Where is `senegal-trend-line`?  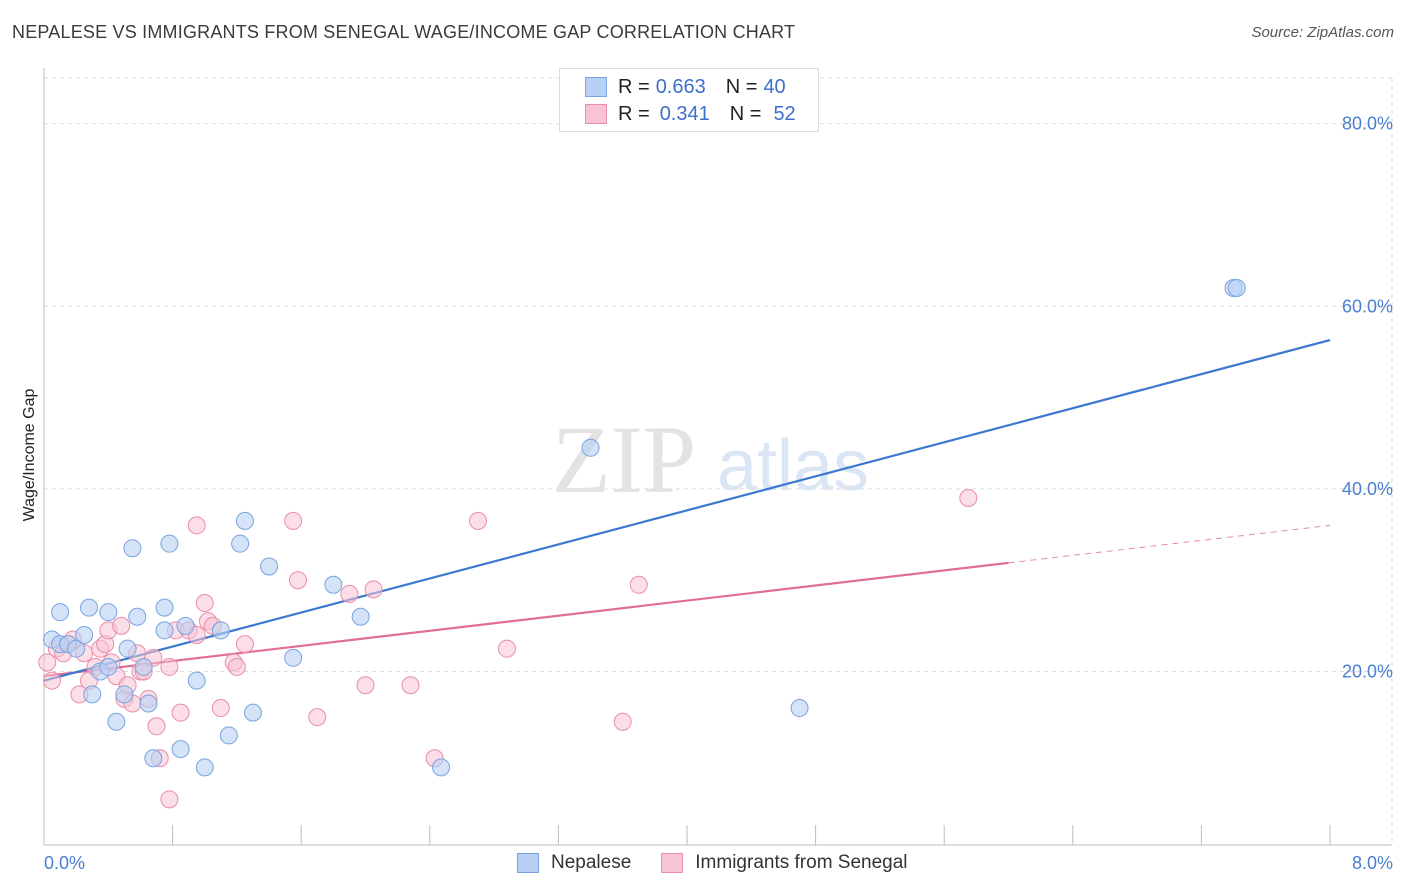 senegal-trend-line is located at coordinates (526, 619).